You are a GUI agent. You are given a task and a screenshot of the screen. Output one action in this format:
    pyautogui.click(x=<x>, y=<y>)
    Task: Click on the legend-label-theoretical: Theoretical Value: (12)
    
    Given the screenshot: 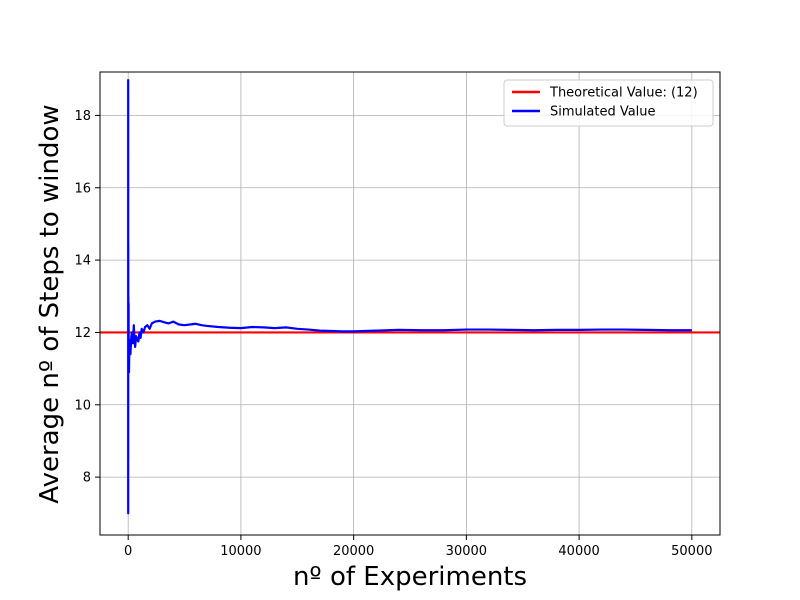 What is the action you would take?
    pyautogui.click(x=623, y=93)
    